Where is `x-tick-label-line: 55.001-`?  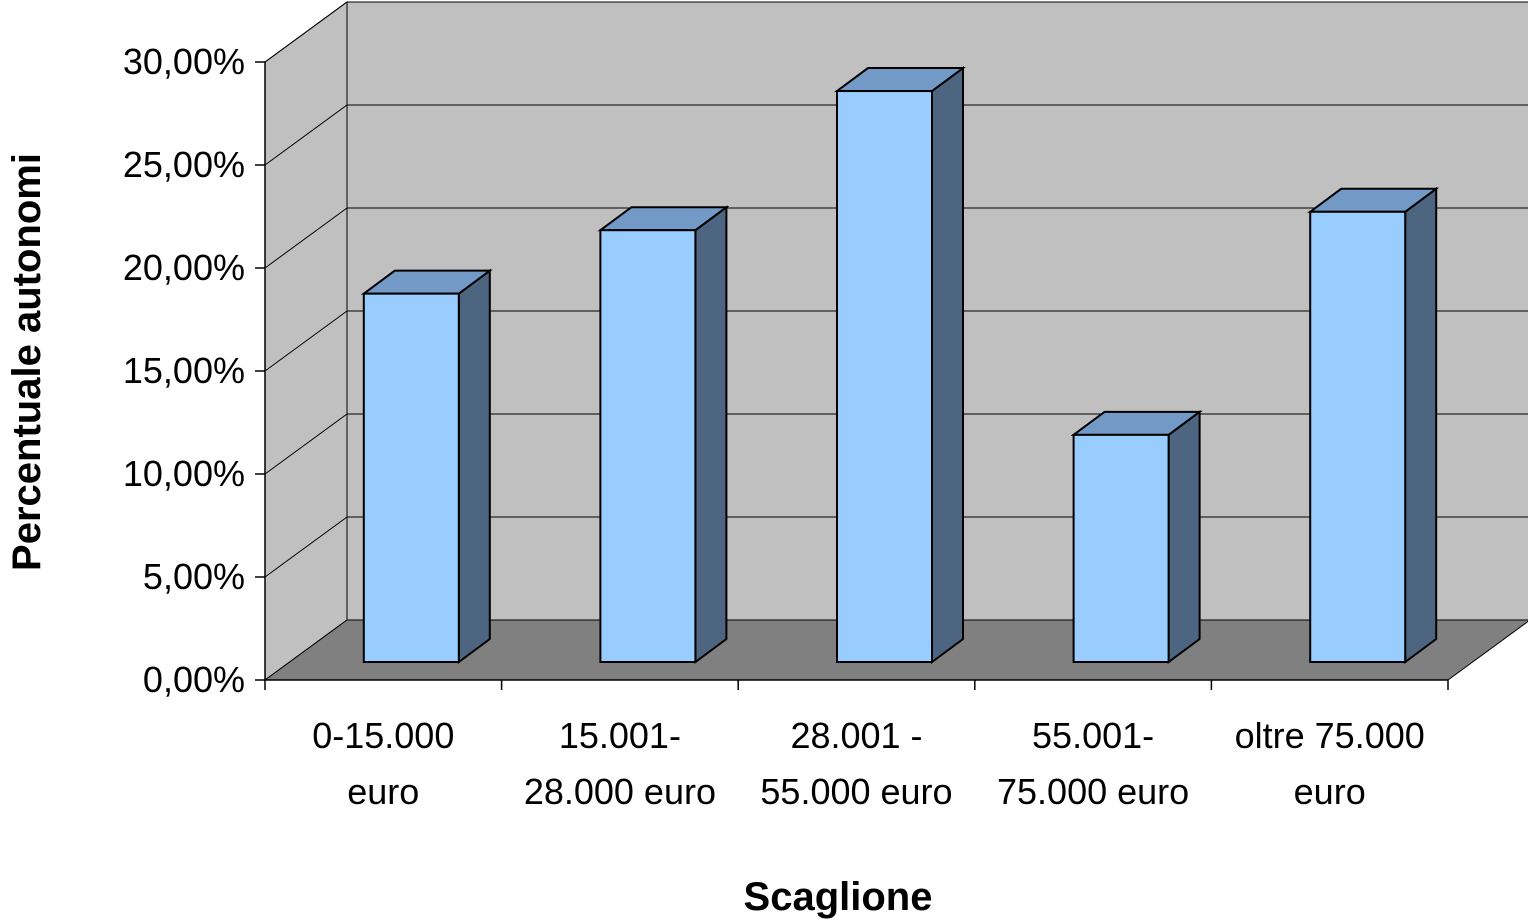
x-tick-label-line: 55.001- is located at coordinates (1093, 735).